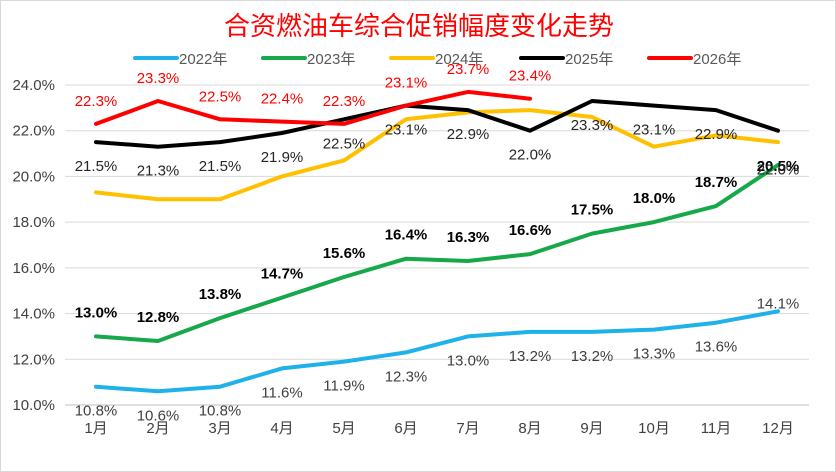 The image size is (836, 472). What do you see at coordinates (219, 428) in the screenshot?
I see `x-tick-label: 3月` at bounding box center [219, 428].